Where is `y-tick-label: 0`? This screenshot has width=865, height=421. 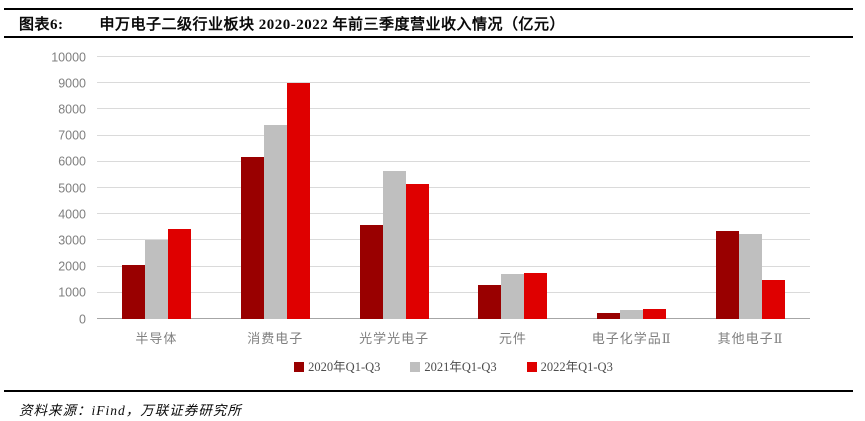
y-tick-label: 0 is located at coordinates (82, 318).